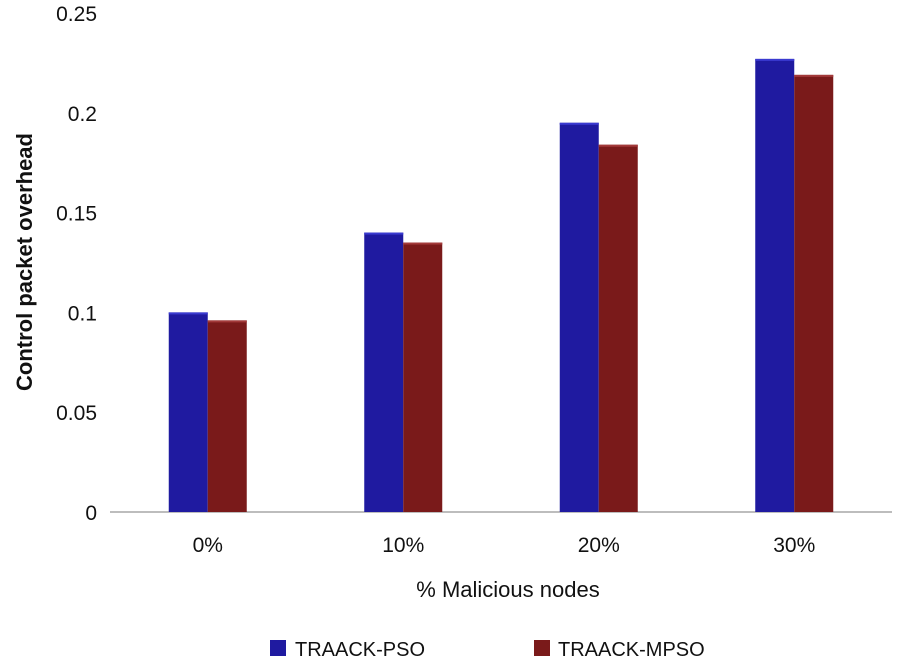 The width and height of the screenshot is (902, 666). I want to click on y-tick-labels: 0 0.05 0.1 0.15 0.2 0.25, so click(76, 264).